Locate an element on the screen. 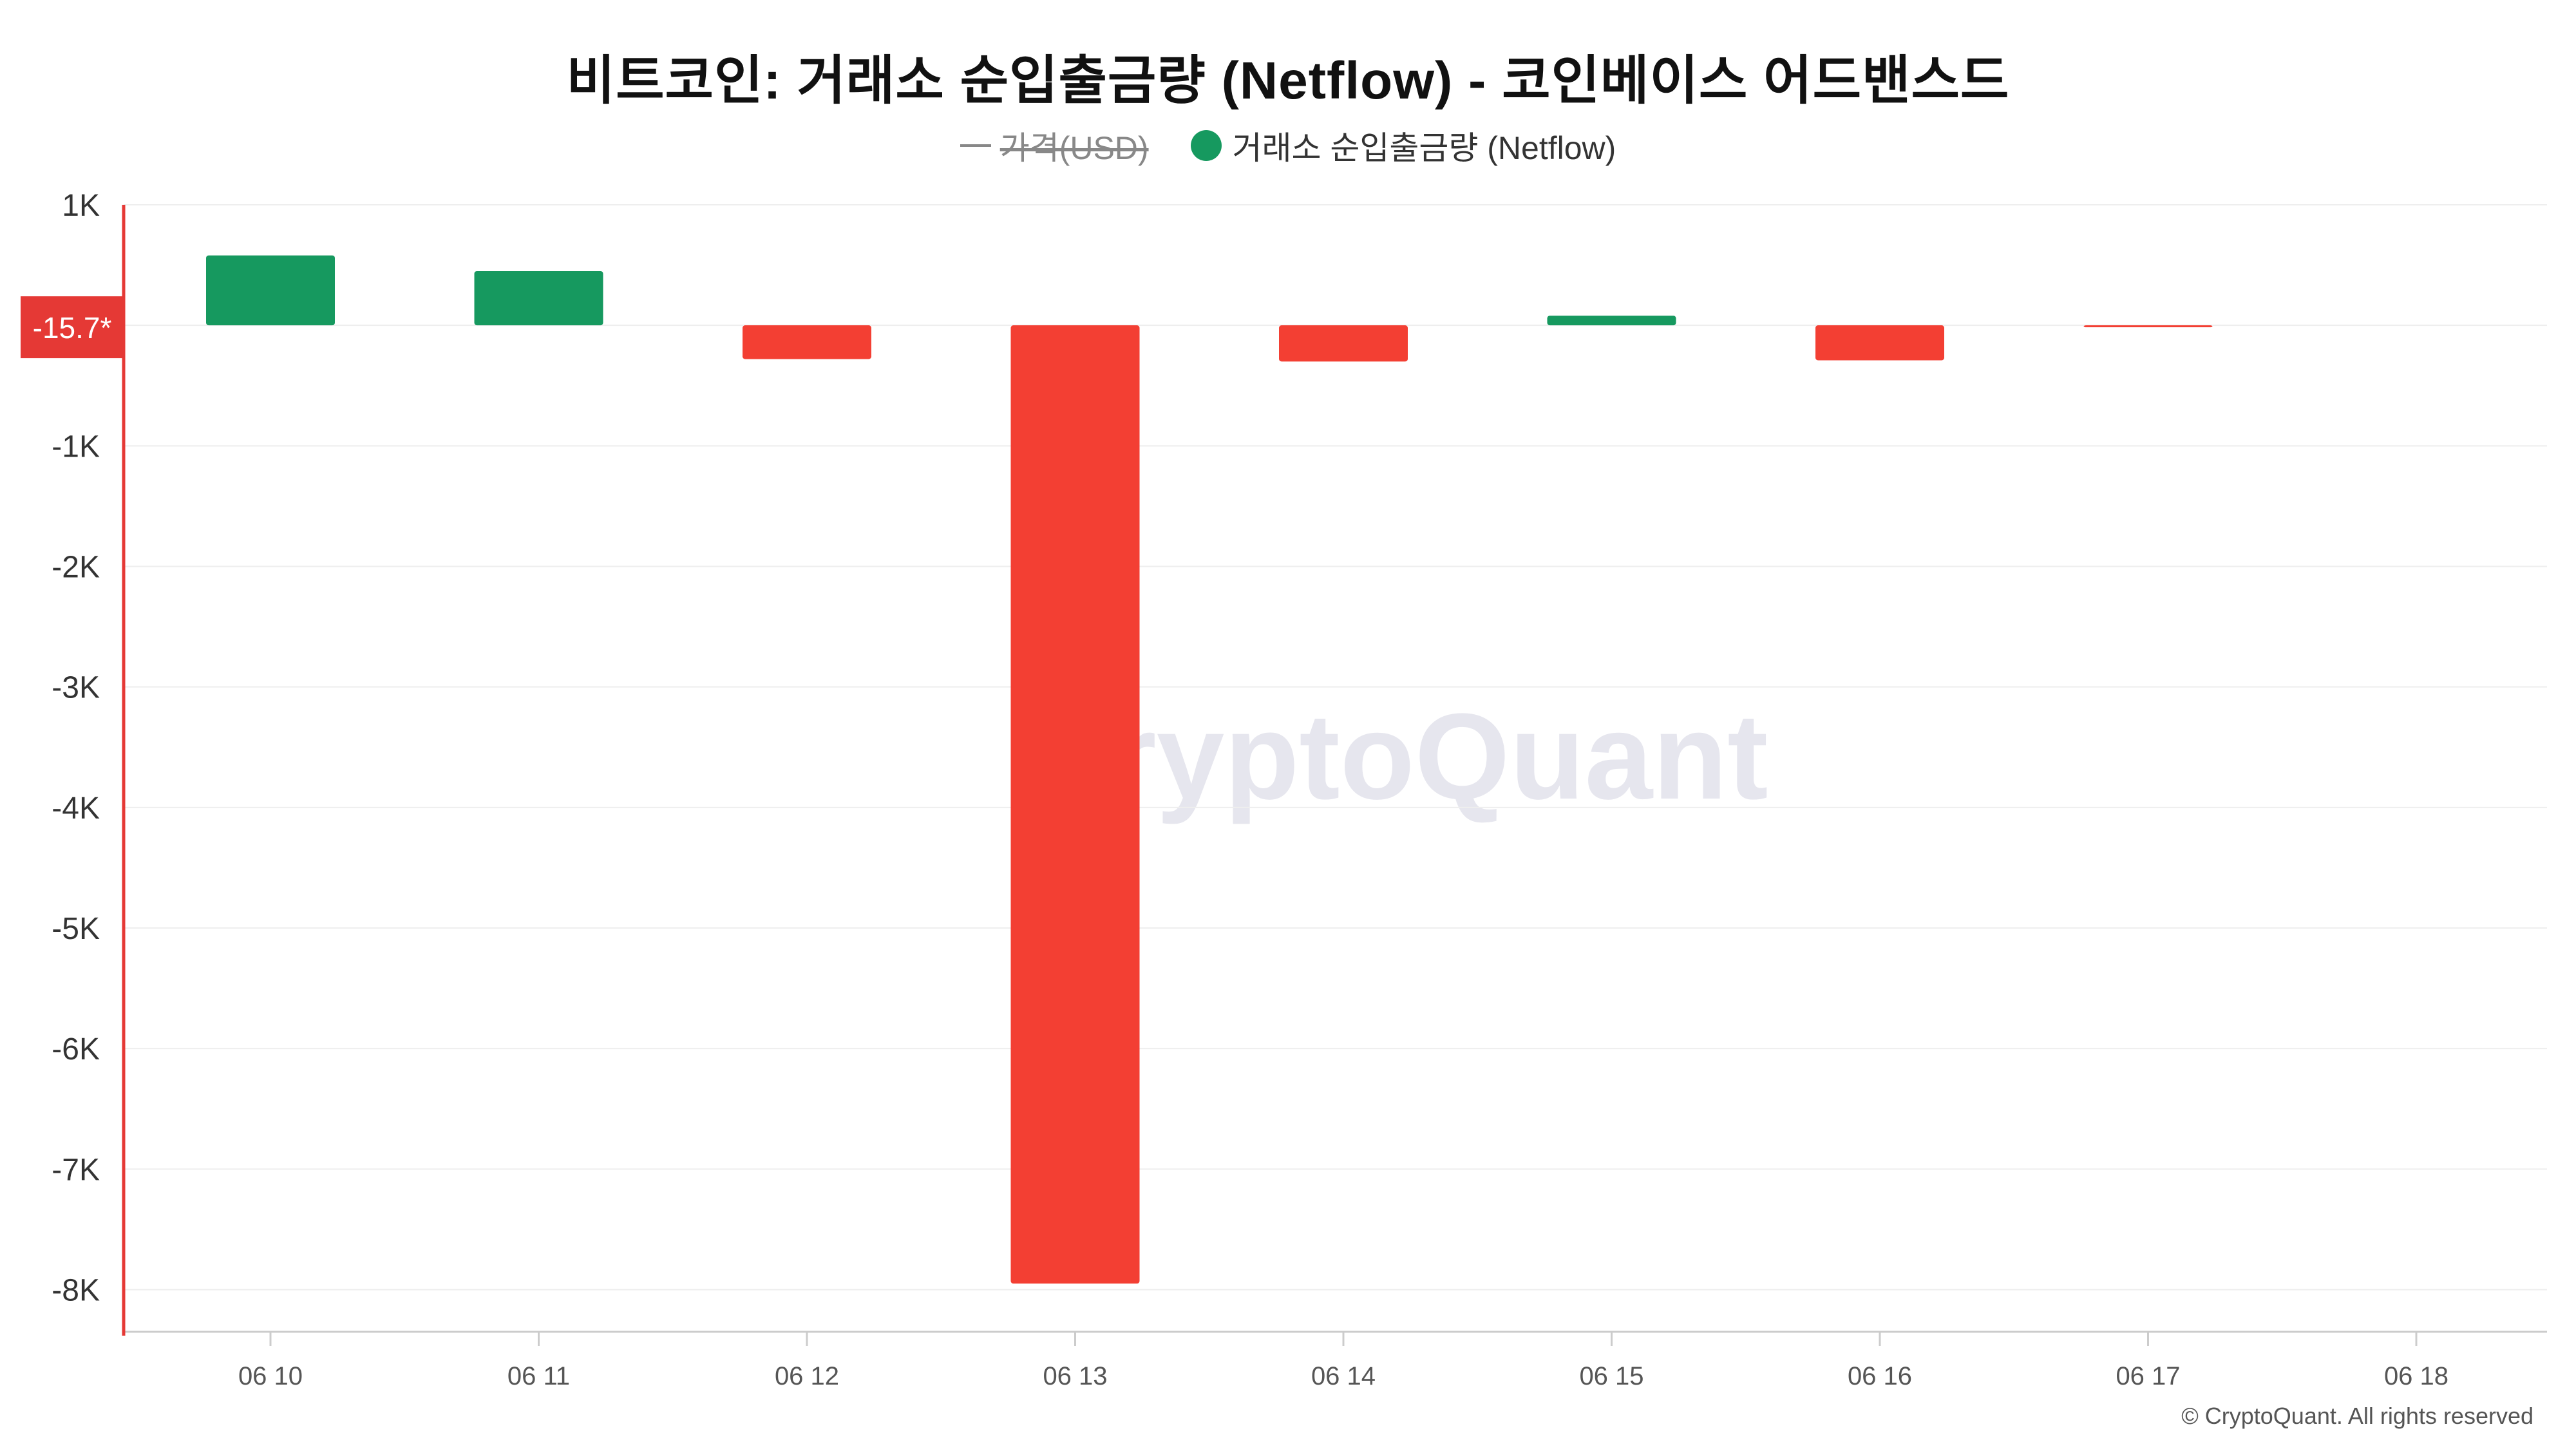  current-value-label: -15.7* is located at coordinates (72, 328).